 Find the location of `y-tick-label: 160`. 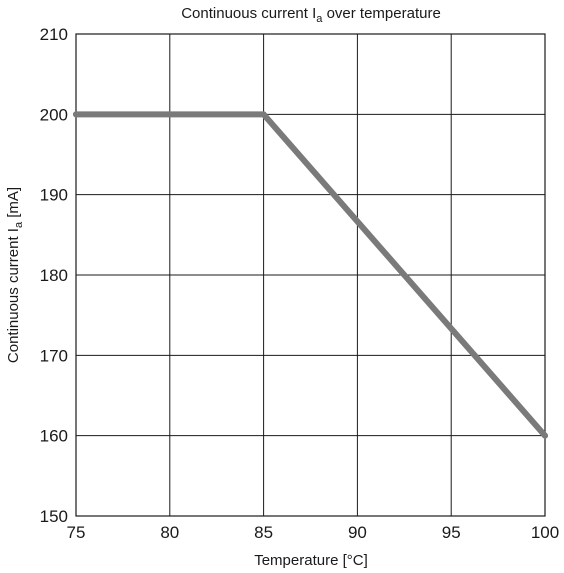

y-tick-label: 160 is located at coordinates (54, 436).